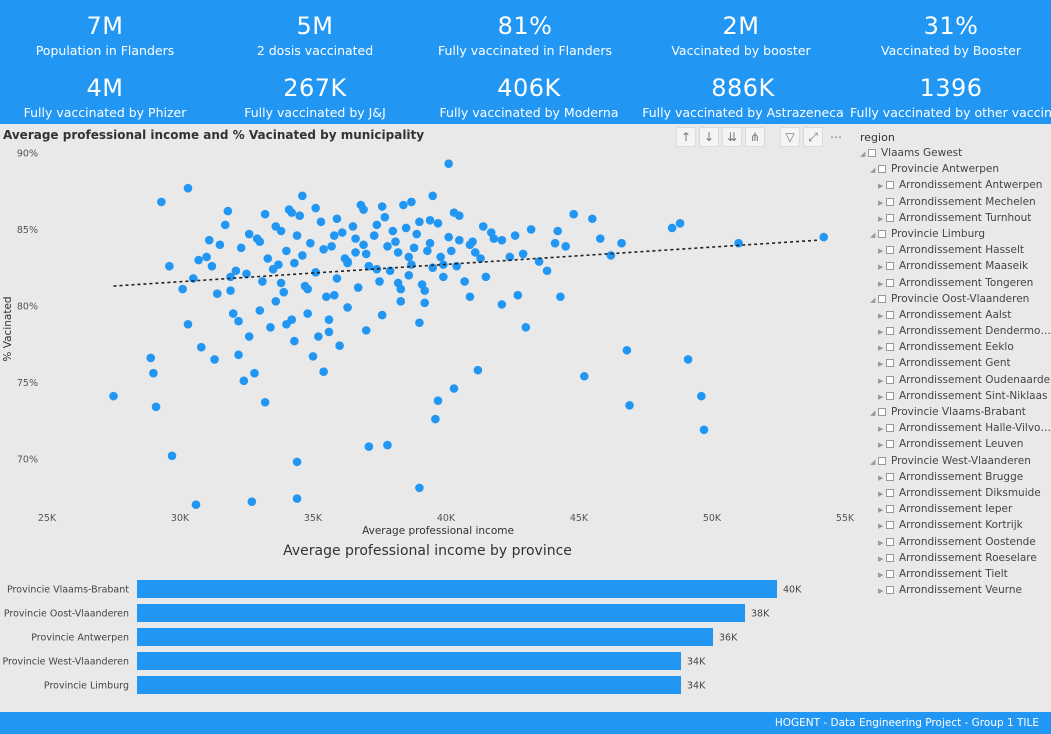 This screenshot has width=1051, height=734. I want to click on kpi-population: 7M Population in Flanders, so click(105, 35).